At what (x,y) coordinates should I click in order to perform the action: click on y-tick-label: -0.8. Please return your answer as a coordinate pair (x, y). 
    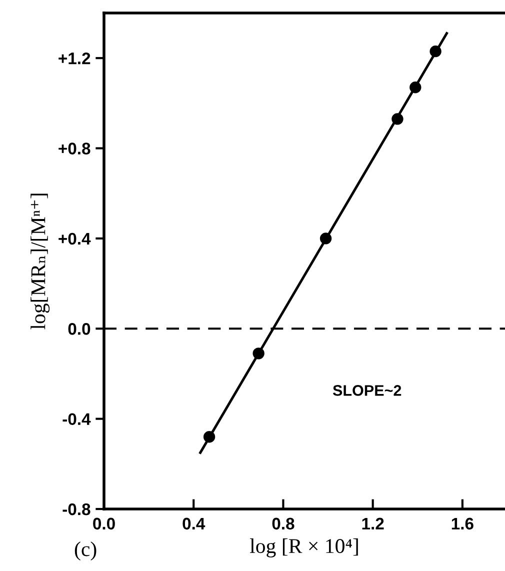
    Looking at the image, I should click on (76, 509).